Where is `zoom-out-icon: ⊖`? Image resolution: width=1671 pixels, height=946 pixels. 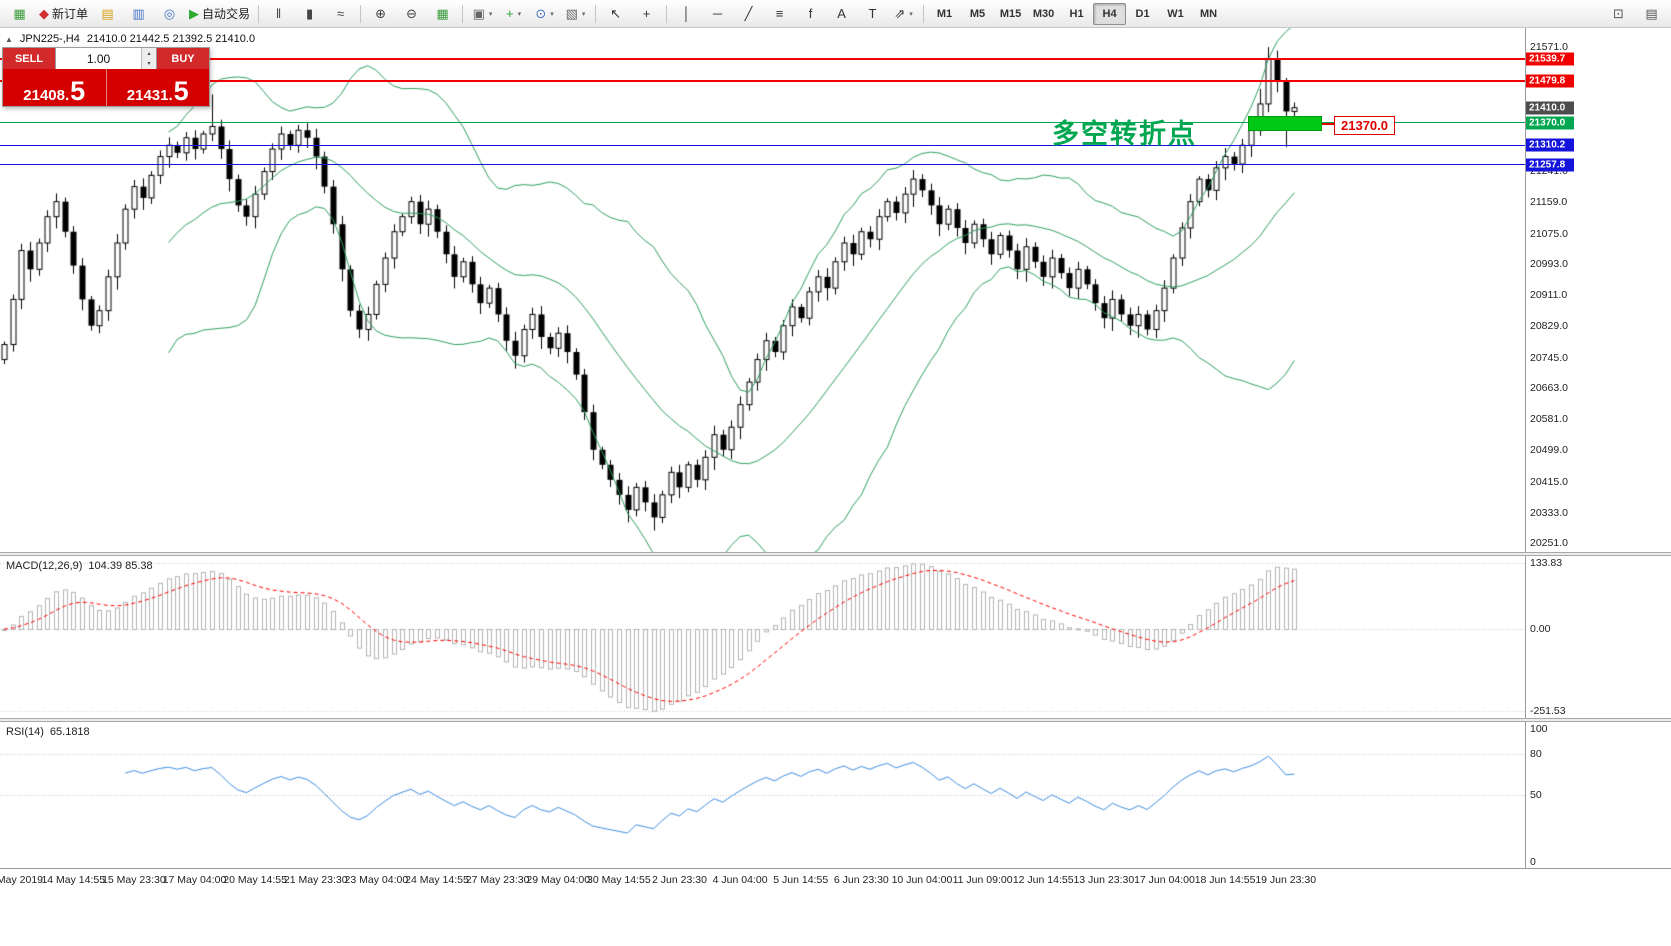
zoom-out-icon: ⊖ is located at coordinates (411, 13).